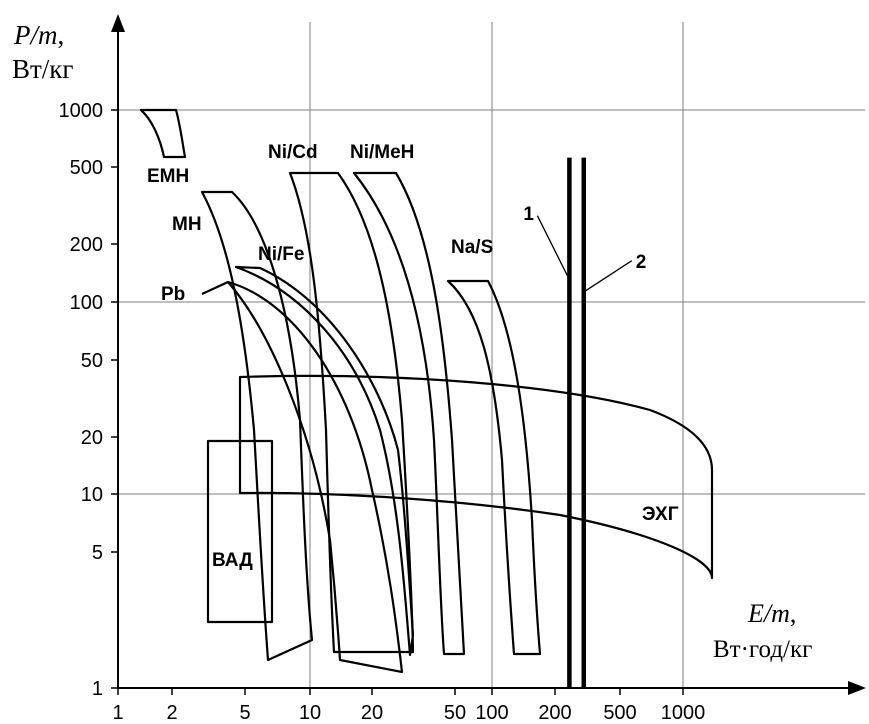 The image size is (869, 724). What do you see at coordinates (585, 422) in the screenshot?
I see `vlines-layer: 12` at bounding box center [585, 422].